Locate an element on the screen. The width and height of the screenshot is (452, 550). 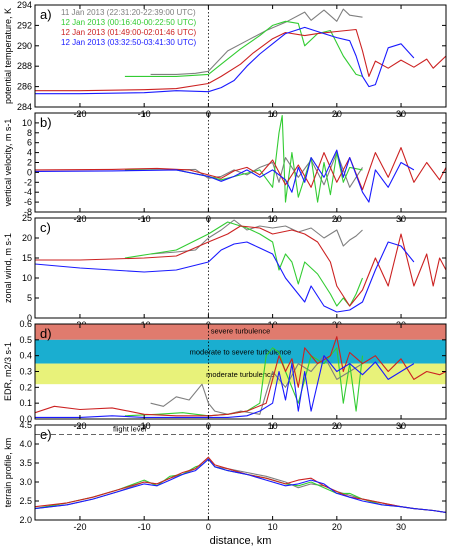
y-tick-label: 288 is located at coordinates (24, 66).